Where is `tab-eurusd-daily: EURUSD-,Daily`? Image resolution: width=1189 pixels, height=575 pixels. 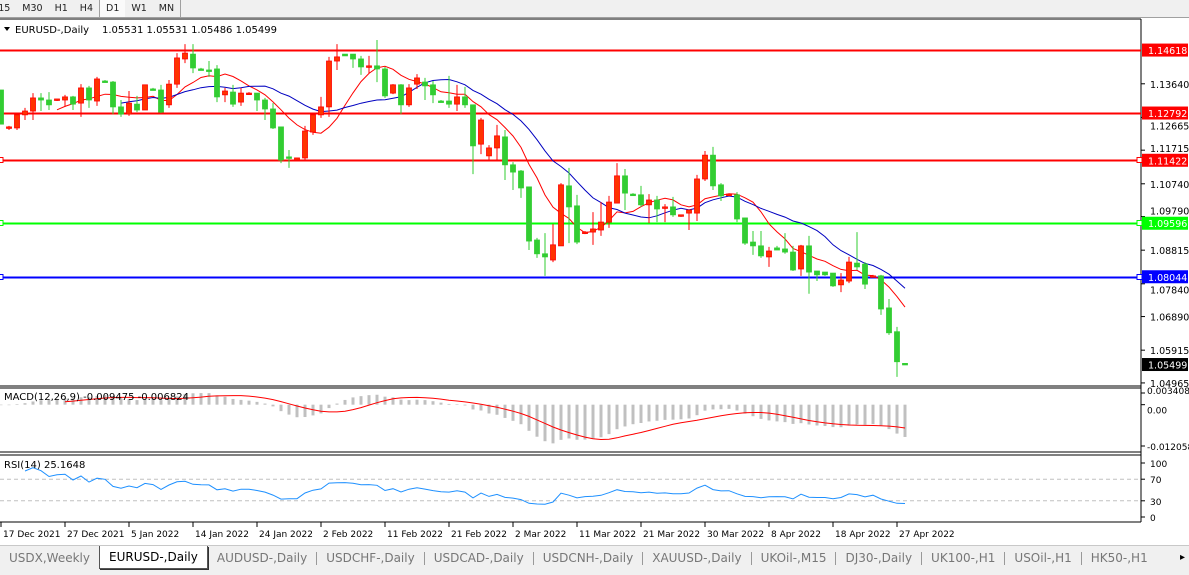
tab-eurusd-daily: EURUSD-,Daily is located at coordinates (153, 557).